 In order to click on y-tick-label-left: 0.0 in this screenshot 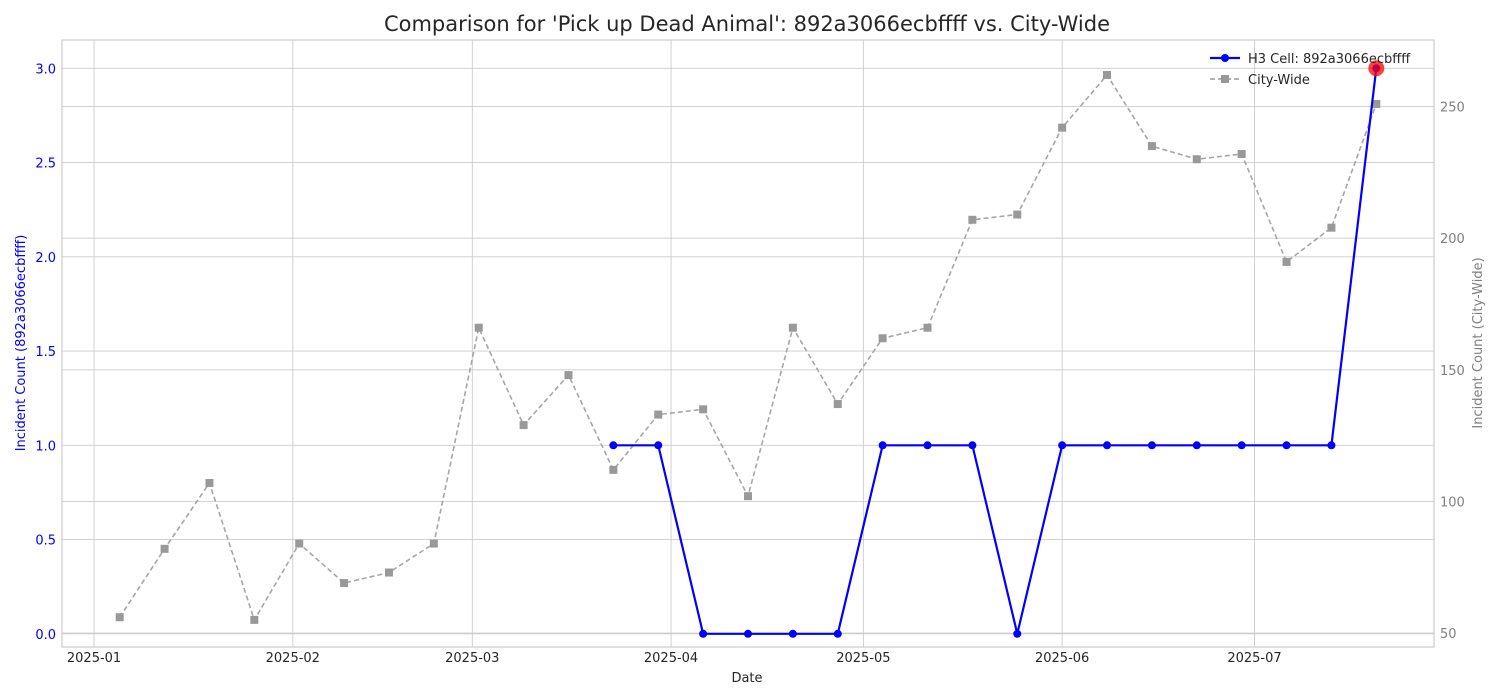, I will do `click(45, 635)`.